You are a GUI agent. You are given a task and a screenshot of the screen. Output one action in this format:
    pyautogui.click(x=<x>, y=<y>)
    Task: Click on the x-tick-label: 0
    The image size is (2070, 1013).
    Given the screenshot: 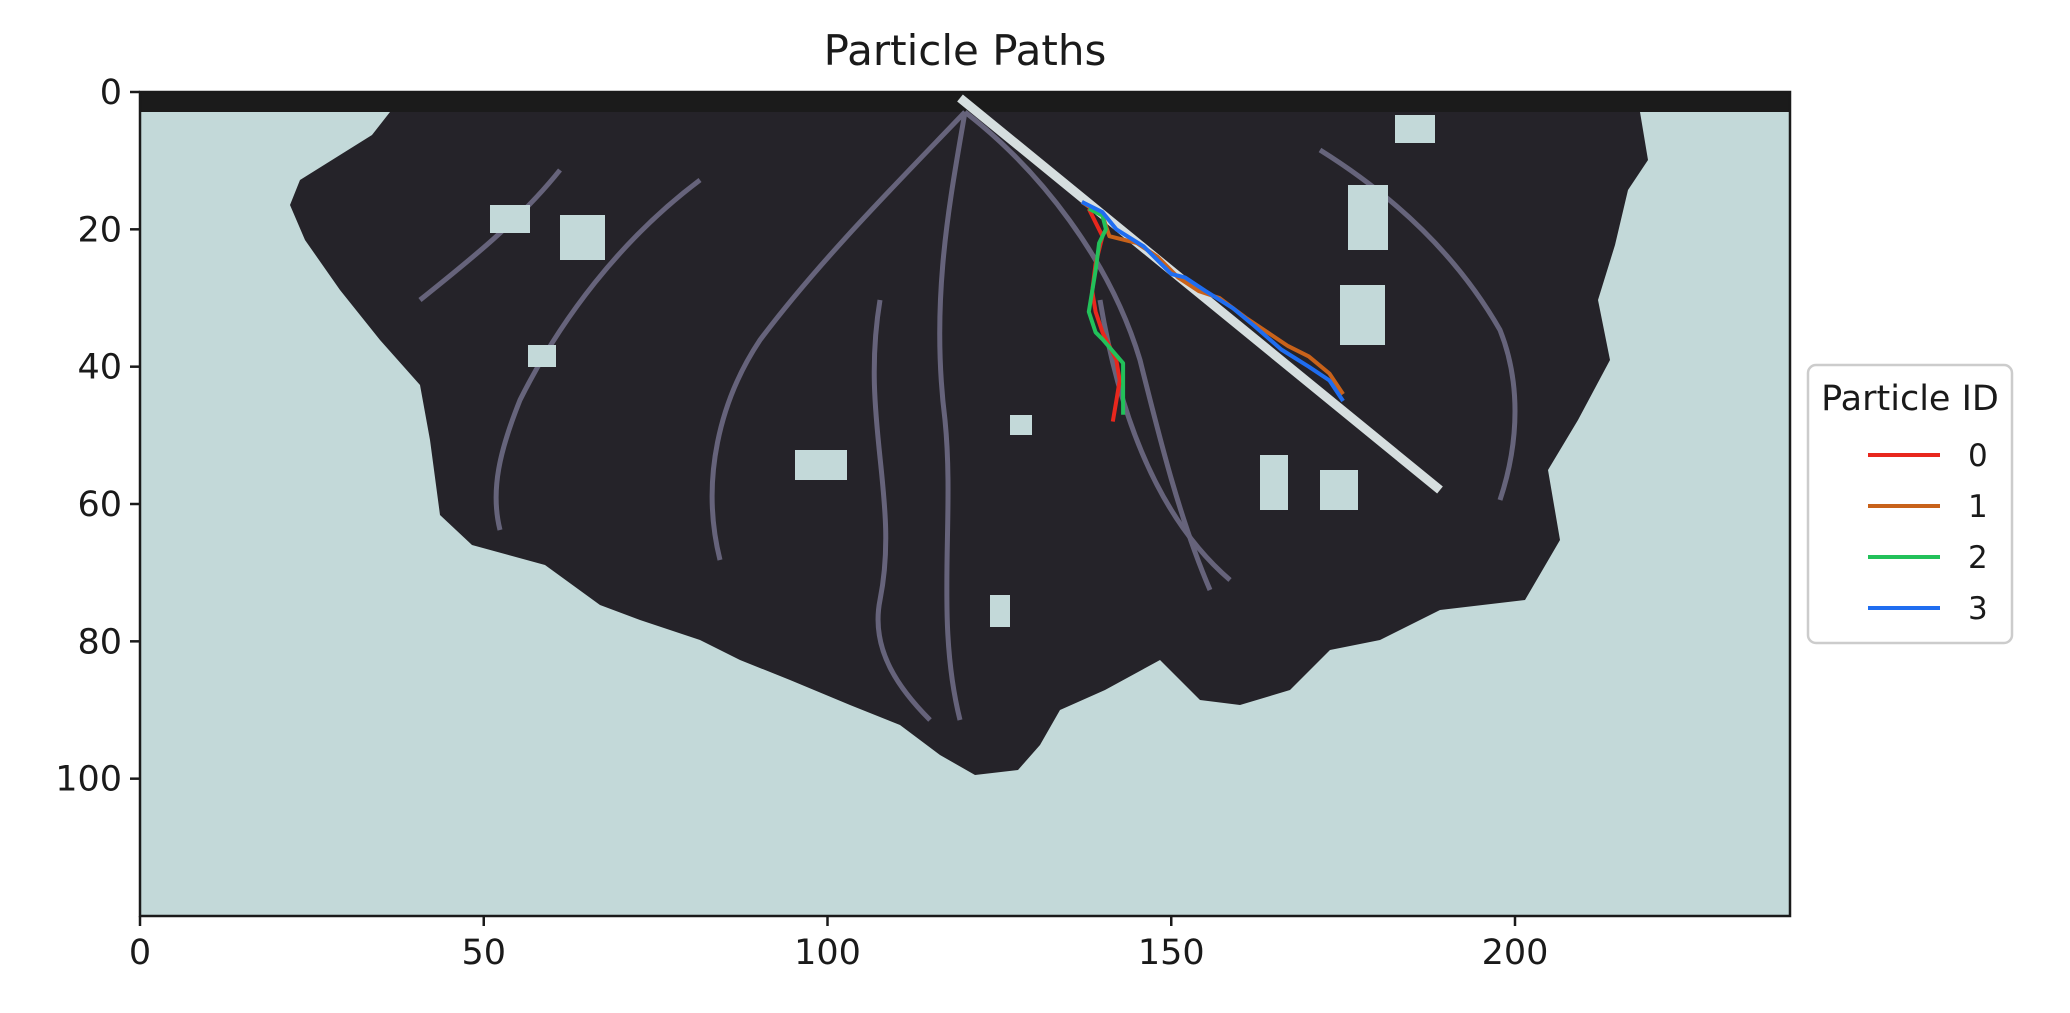 What is the action you would take?
    pyautogui.click(x=140, y=953)
    